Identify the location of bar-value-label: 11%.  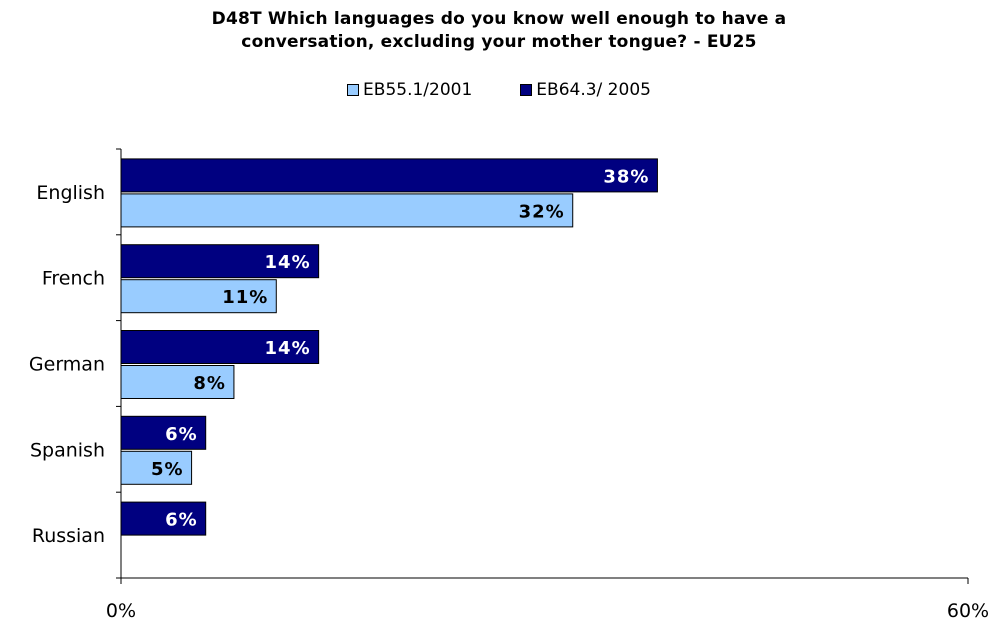
(245, 297).